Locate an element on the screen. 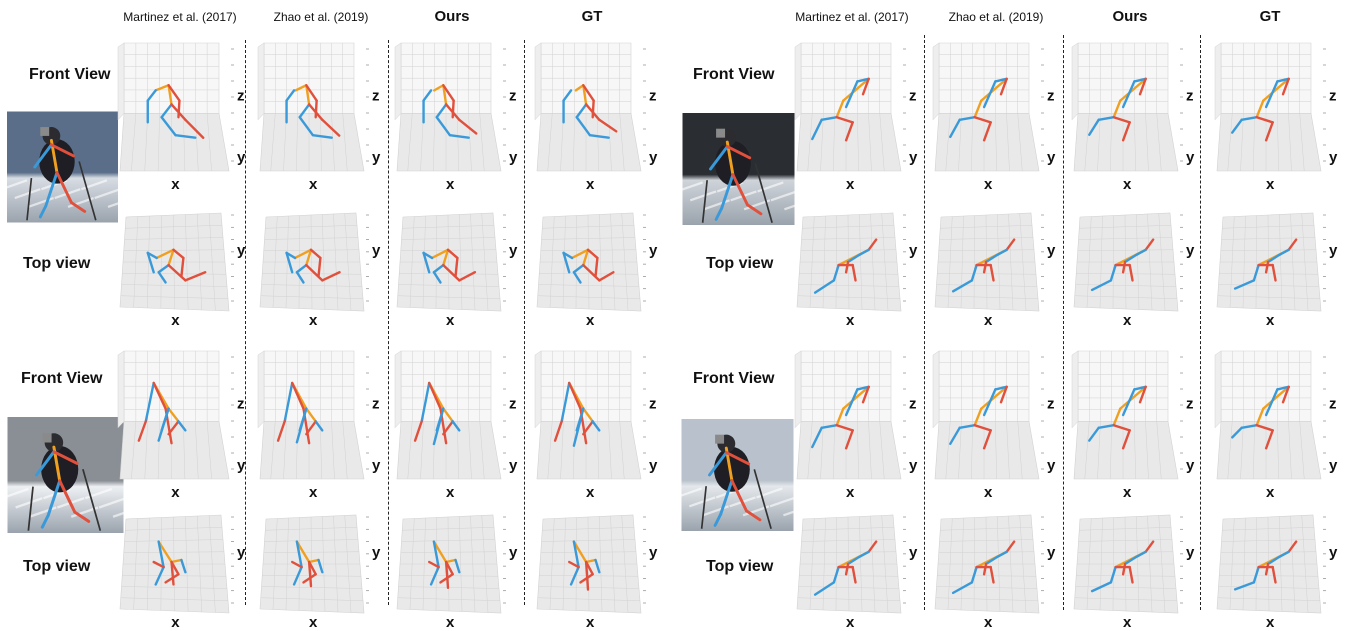 This screenshot has height=631, width=1347. row-label-front: Front View is located at coordinates (70, 74).